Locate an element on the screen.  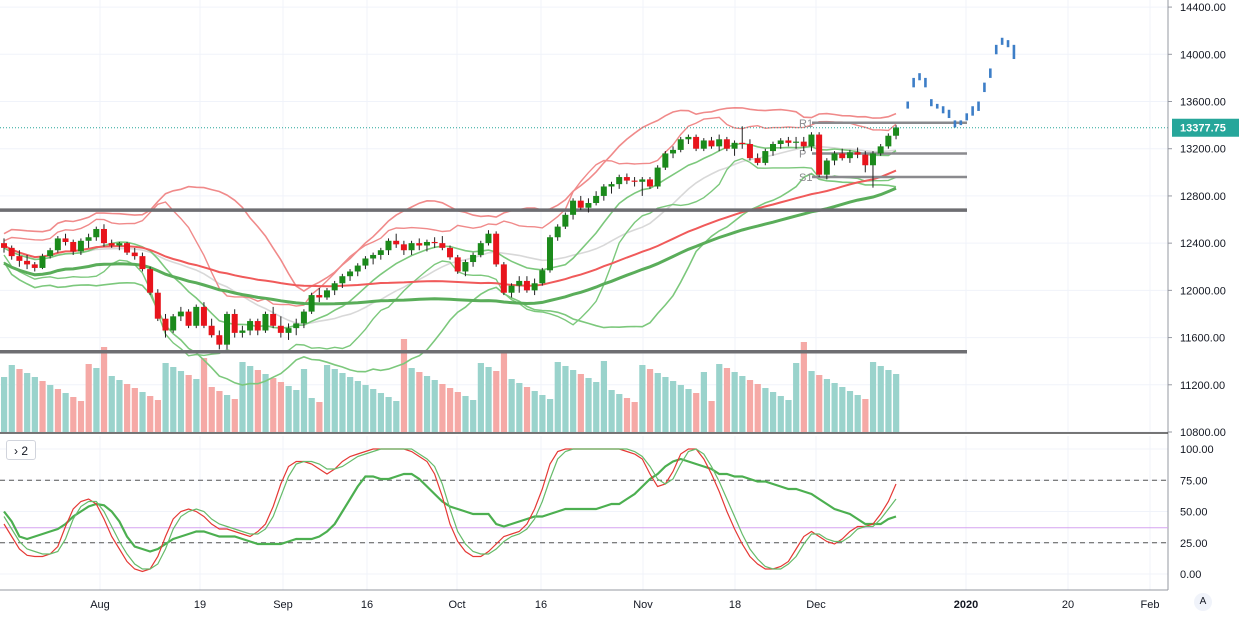
oscillator-axis-label: 75.00 is located at coordinates (1194, 481).